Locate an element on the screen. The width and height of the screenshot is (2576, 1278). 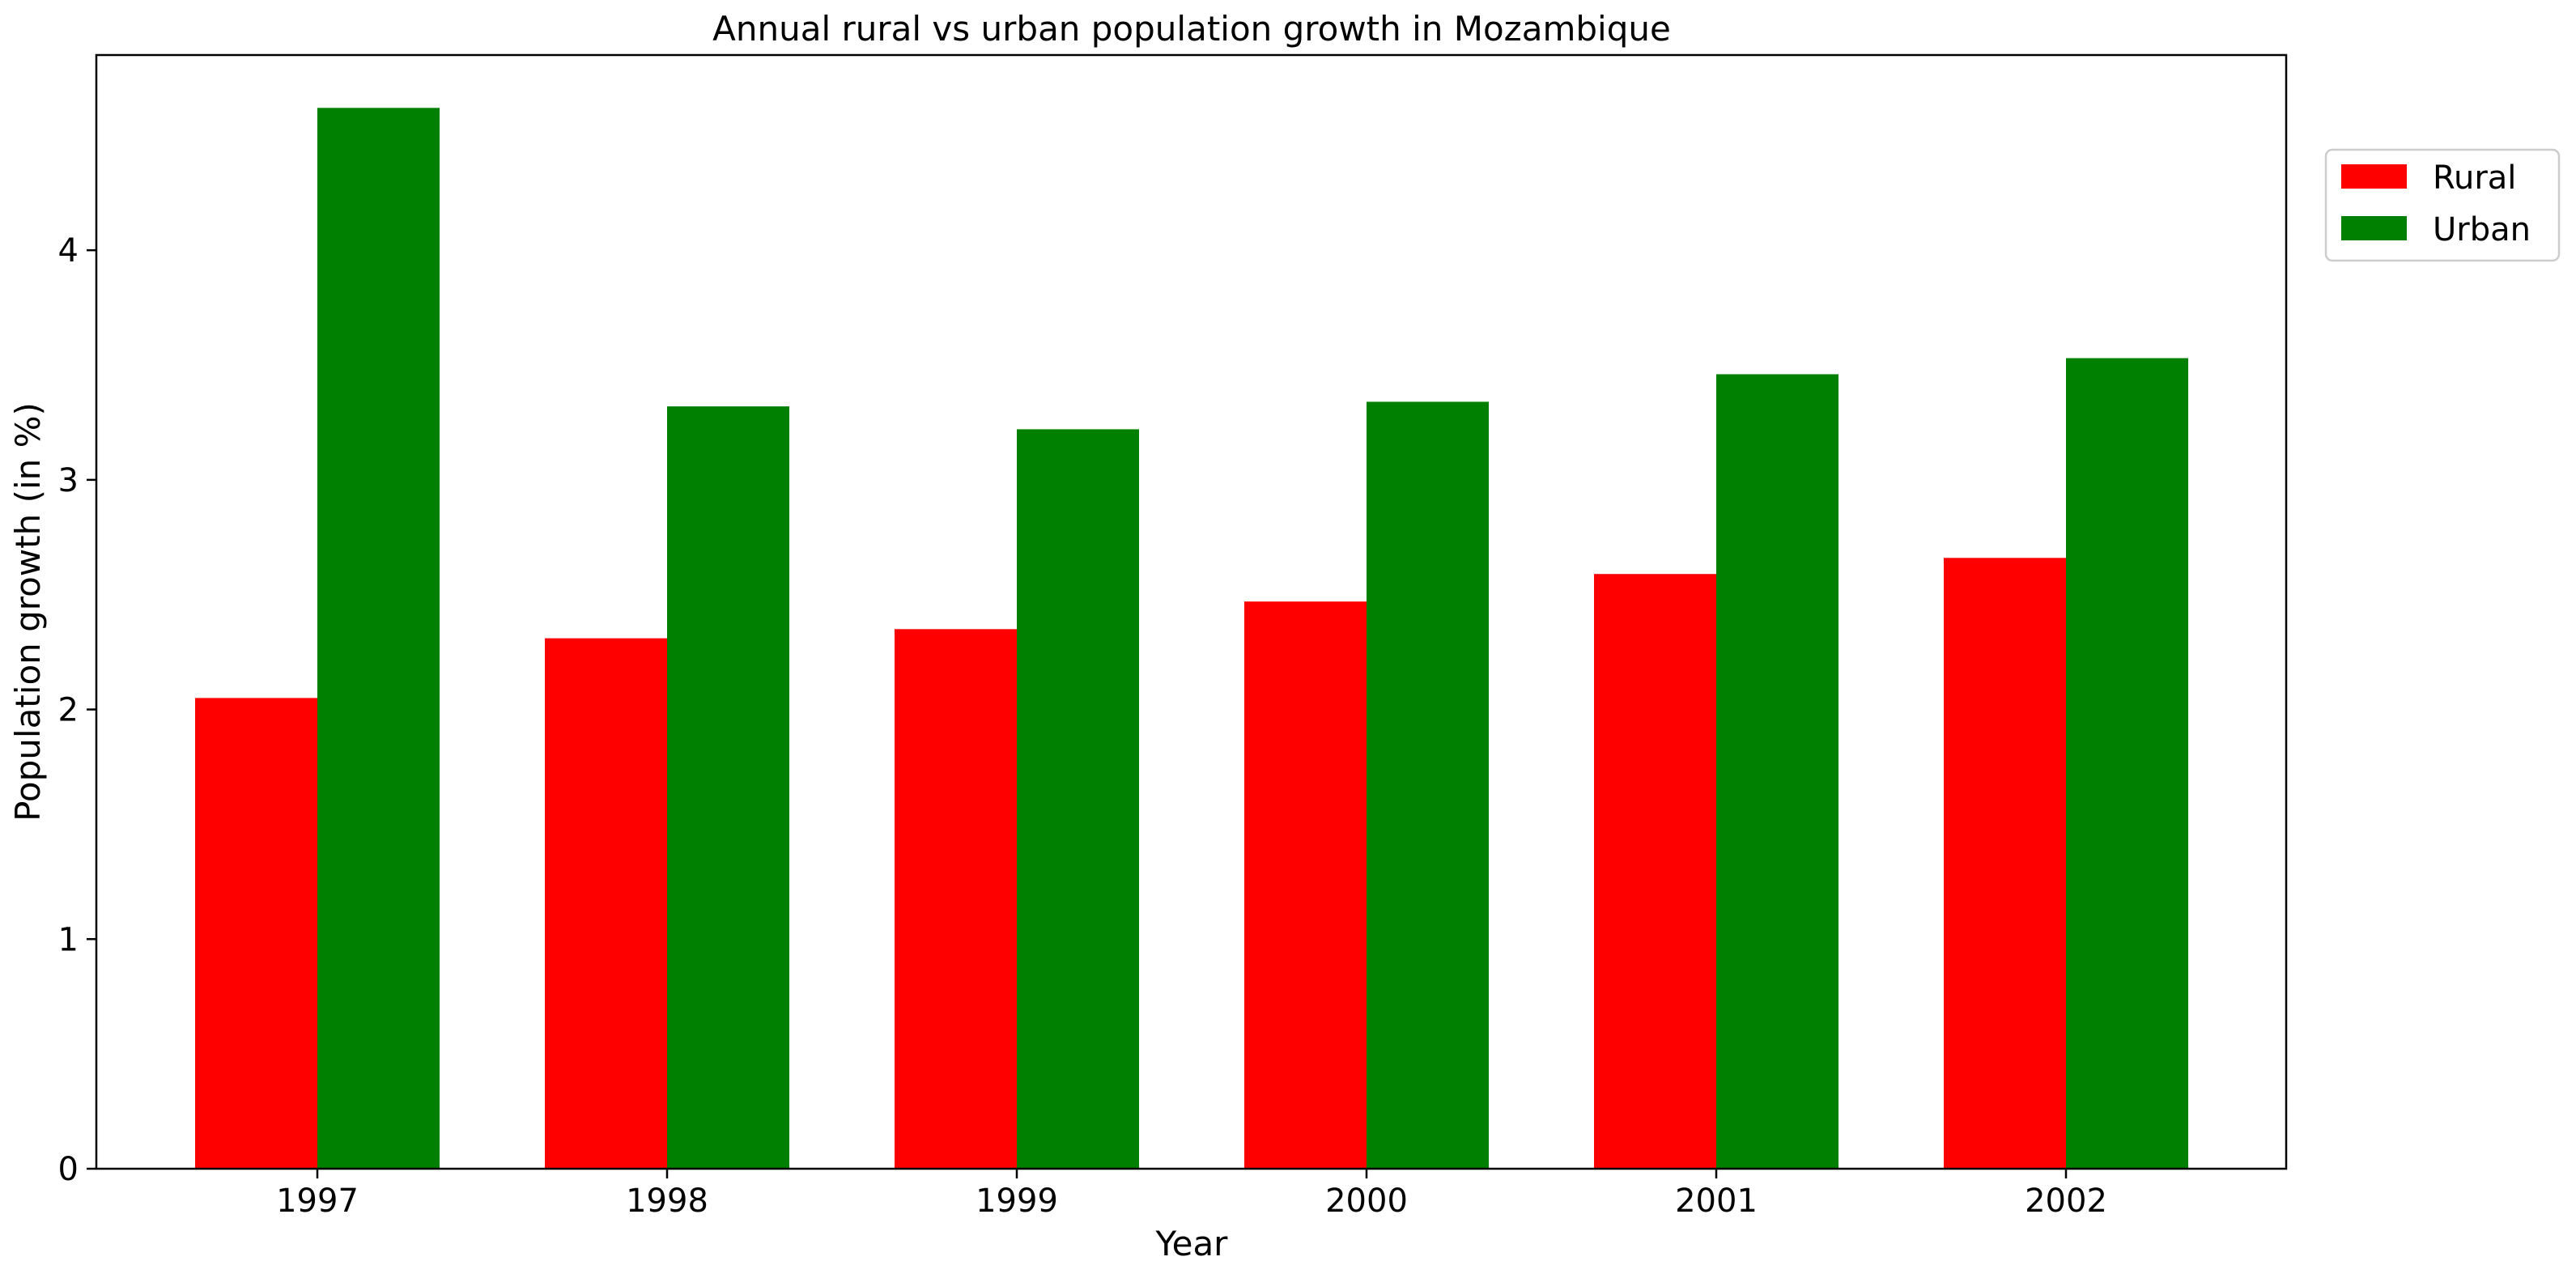
x-axis: 1997 1998 1999 2000 2001 2002 is located at coordinates (1191, 1194).